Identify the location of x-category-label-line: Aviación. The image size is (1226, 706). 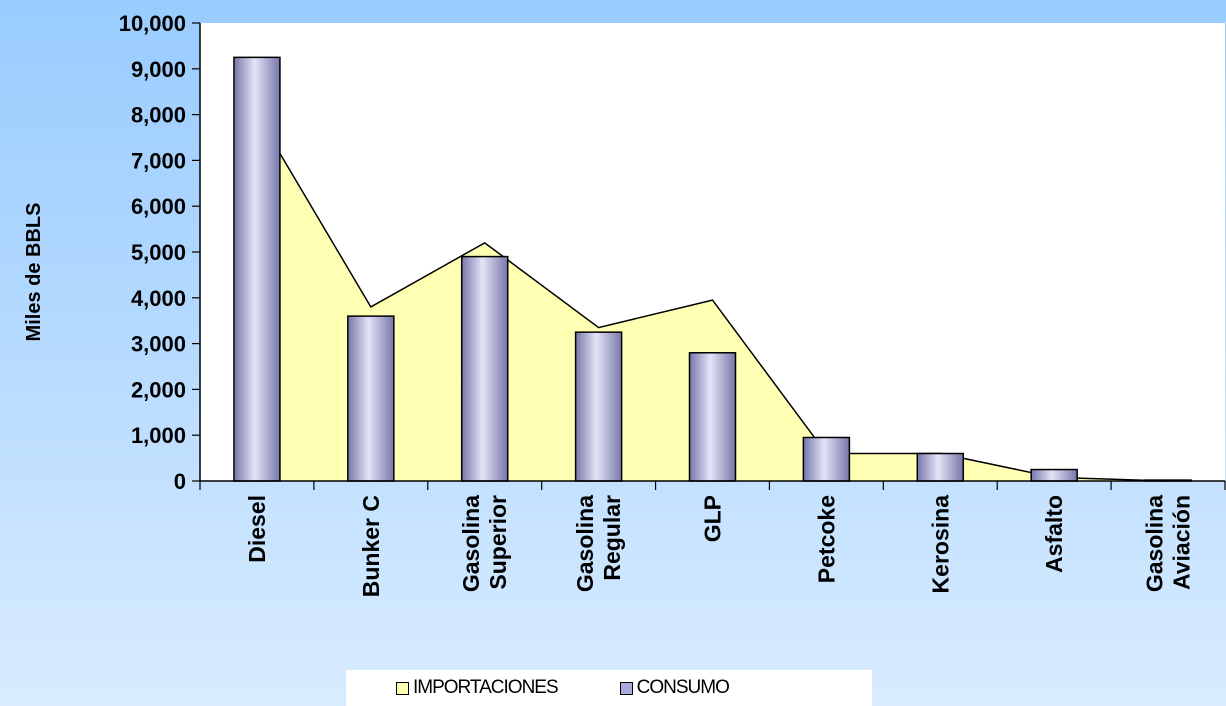
(1182, 542).